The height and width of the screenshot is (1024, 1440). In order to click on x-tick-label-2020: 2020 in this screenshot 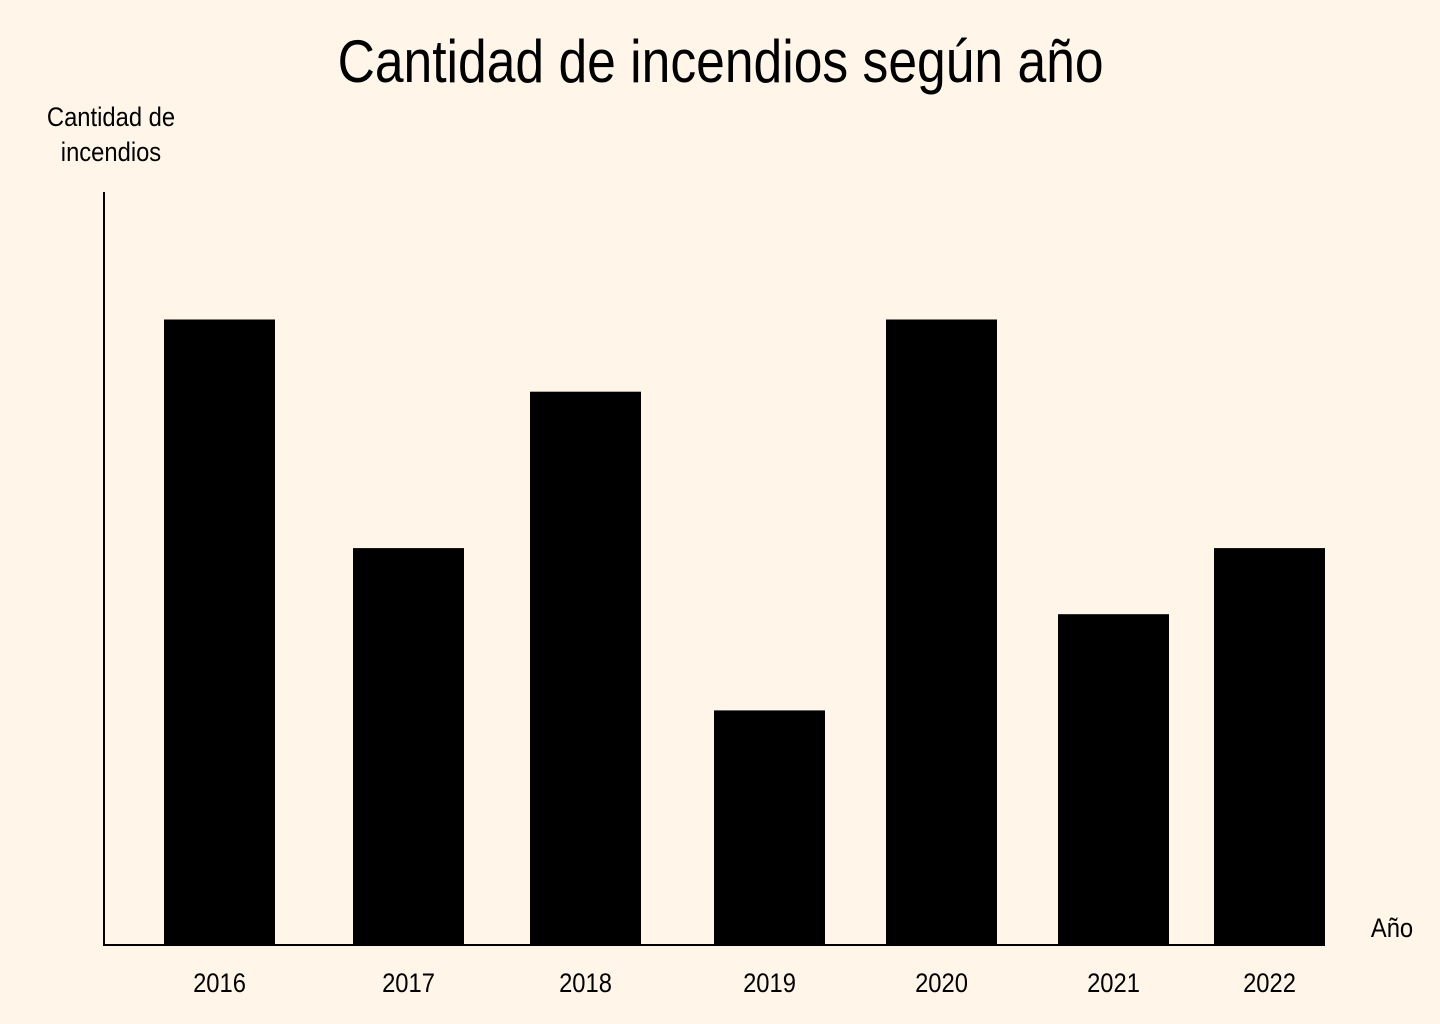, I will do `click(941, 984)`.